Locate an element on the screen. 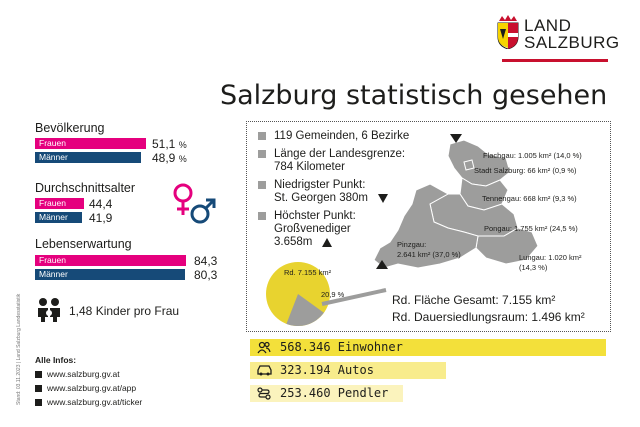 This screenshot has width=640, height=427. area-total: Rd. Fläche Gesamt: 7.155 km² is located at coordinates (474, 300).